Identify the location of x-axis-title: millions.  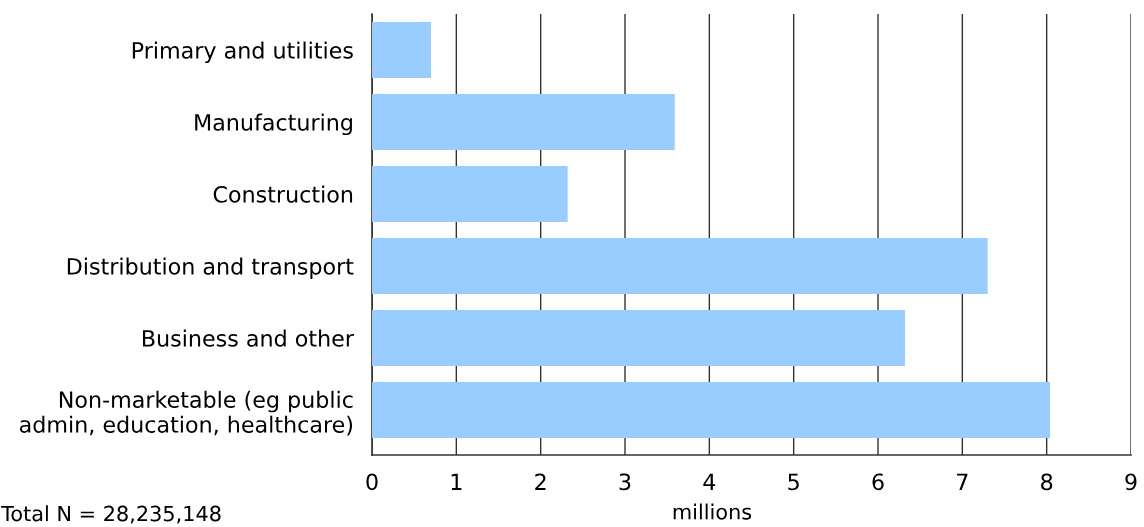
(712, 511).